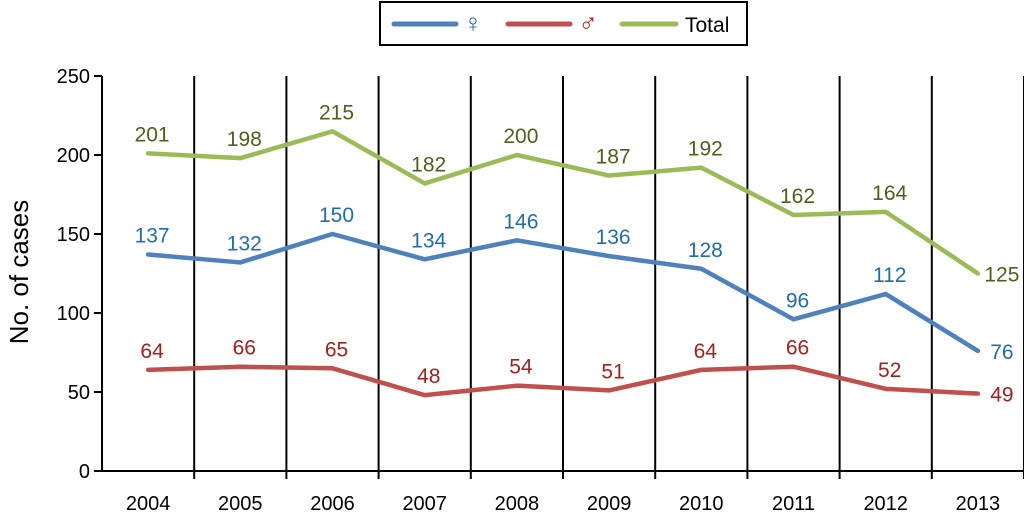  I want to click on data-label: 201, so click(152, 134).